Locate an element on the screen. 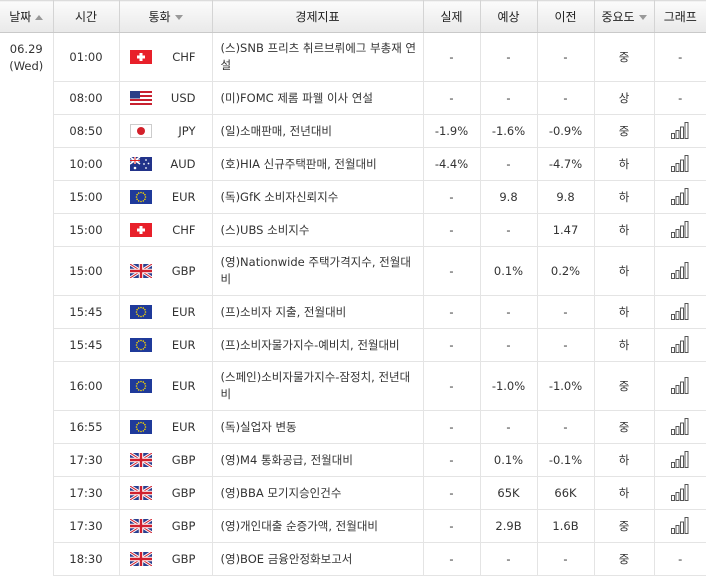 The image size is (706, 576). indicator-column-header: 경제지표 is located at coordinates (318, 16).